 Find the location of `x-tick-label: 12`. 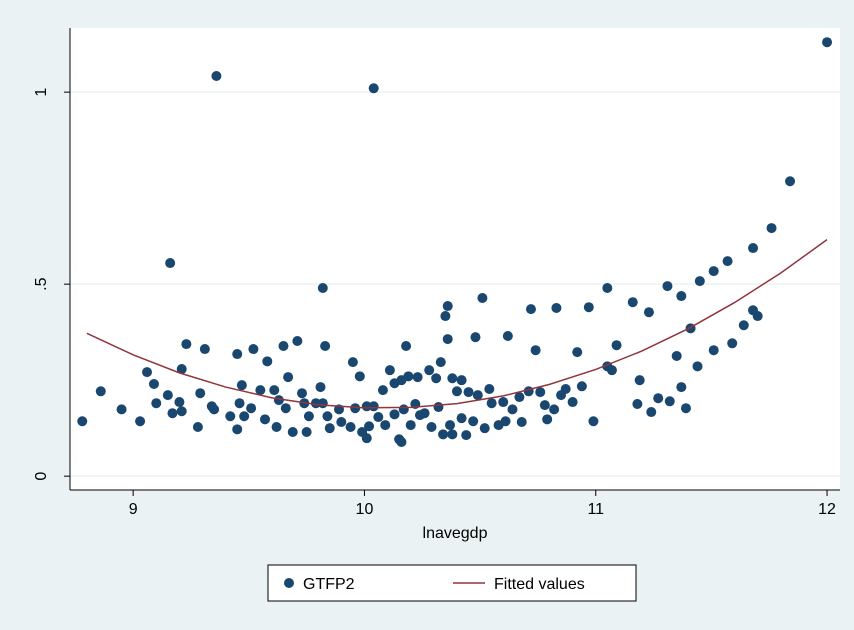

x-tick-label: 12 is located at coordinates (827, 509).